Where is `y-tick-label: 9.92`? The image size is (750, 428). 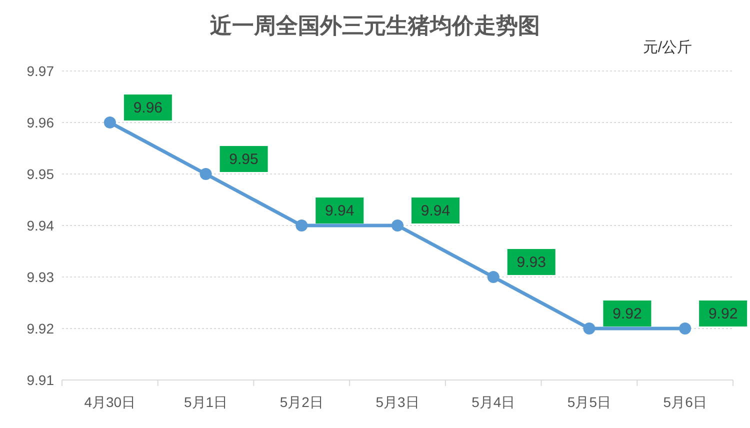
y-tick-label: 9.92 is located at coordinates (40, 328).